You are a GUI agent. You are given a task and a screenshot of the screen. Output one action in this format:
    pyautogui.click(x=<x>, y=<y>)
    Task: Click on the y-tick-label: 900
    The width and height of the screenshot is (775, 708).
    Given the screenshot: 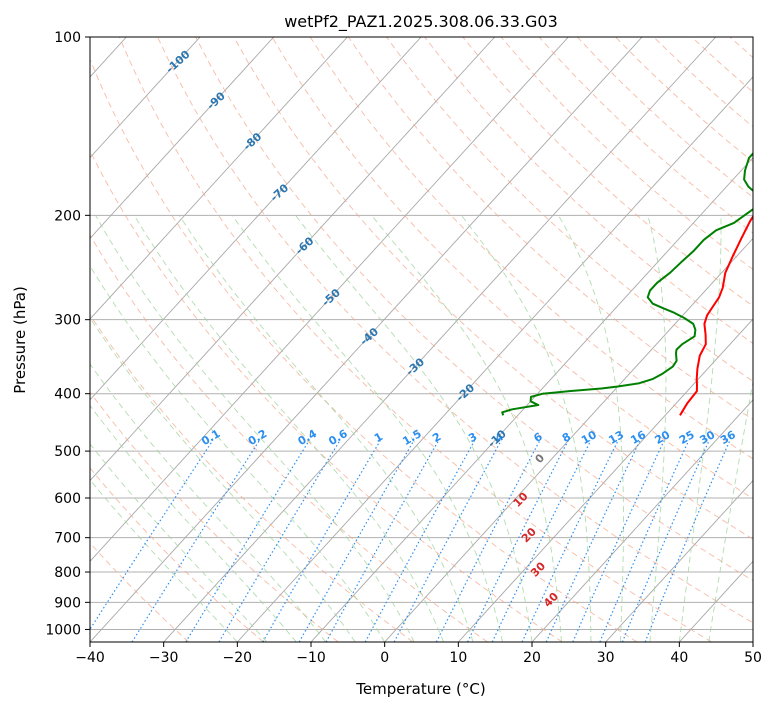 What is the action you would take?
    pyautogui.click(x=67, y=603)
    